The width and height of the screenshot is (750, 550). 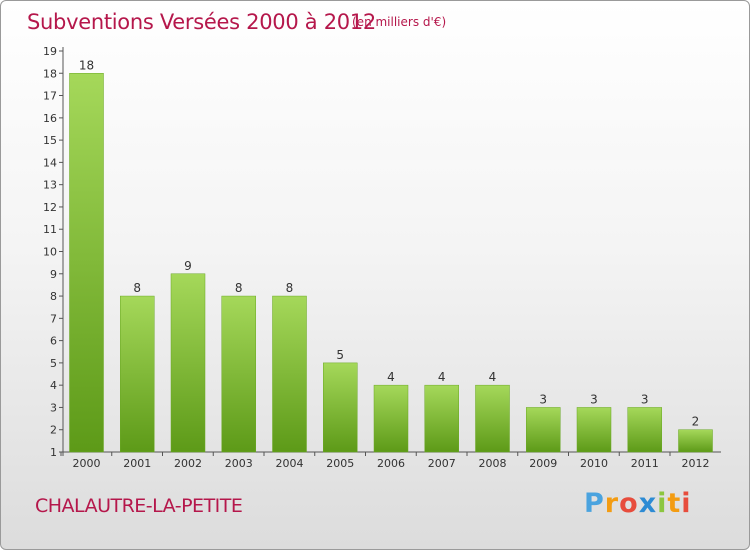 What do you see at coordinates (86, 65) in the screenshot?
I see `bar-value-label: 18` at bounding box center [86, 65].